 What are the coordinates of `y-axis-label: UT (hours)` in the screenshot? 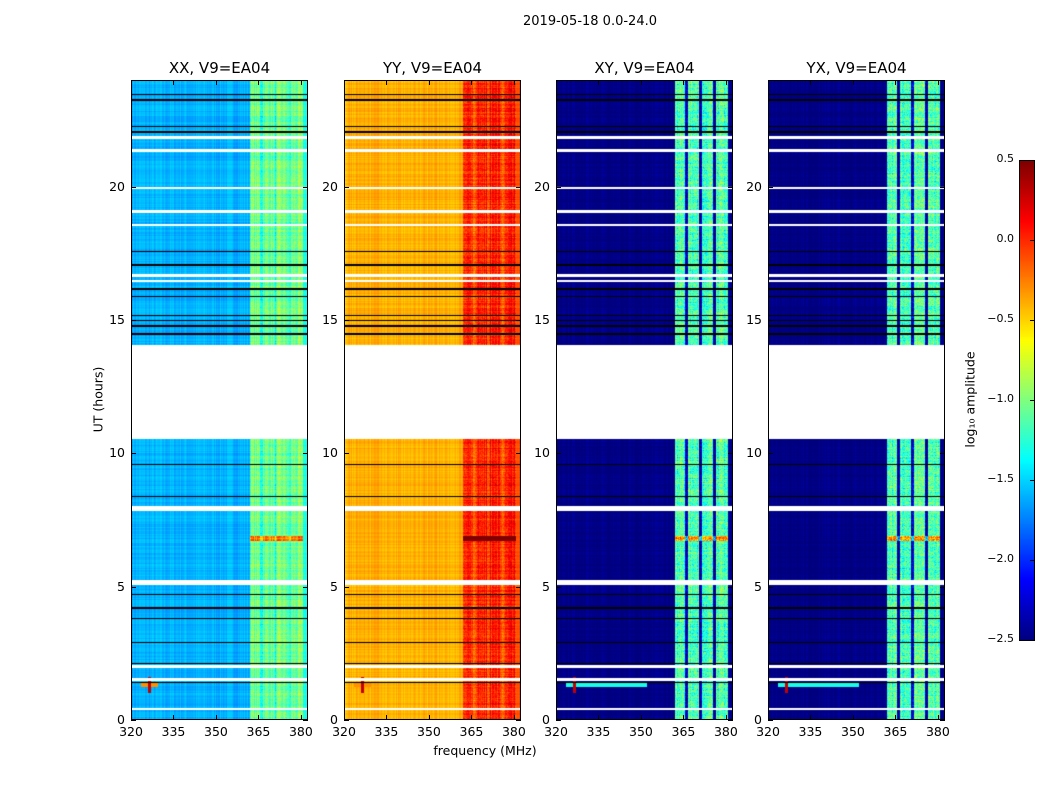 It's located at (98, 399).